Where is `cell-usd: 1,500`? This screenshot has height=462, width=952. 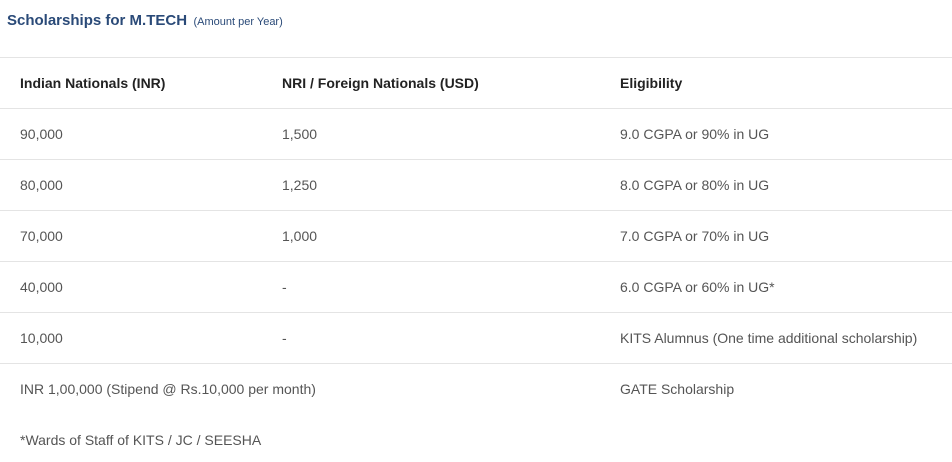
cell-usd: 1,500 is located at coordinates (300, 134).